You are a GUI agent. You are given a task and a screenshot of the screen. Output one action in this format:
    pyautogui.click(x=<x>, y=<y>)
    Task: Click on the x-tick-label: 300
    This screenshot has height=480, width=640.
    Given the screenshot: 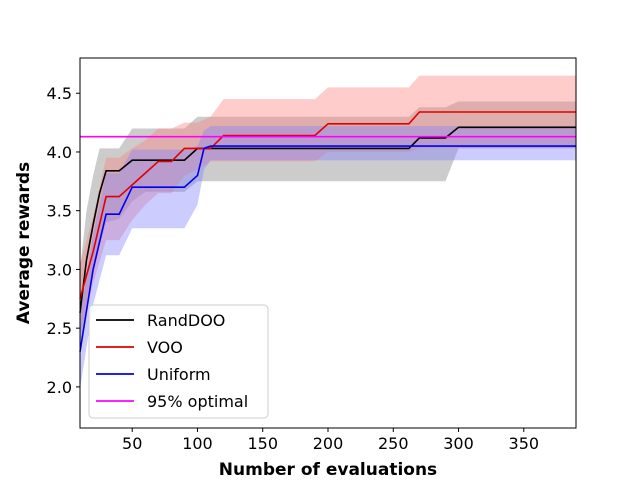 What is the action you would take?
    pyautogui.click(x=458, y=443)
    